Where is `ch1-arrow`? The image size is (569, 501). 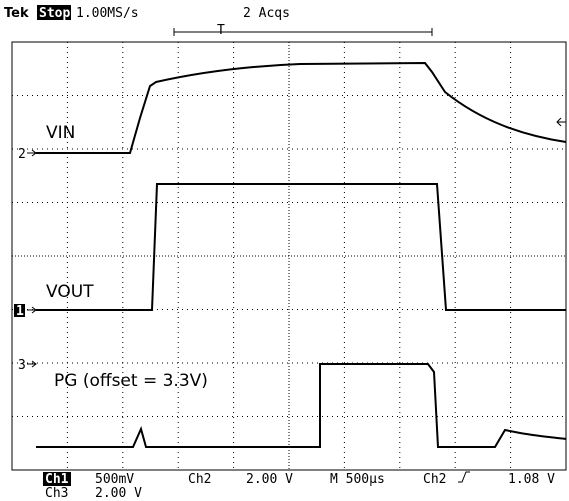
ch1-arrow is located at coordinates (32, 310).